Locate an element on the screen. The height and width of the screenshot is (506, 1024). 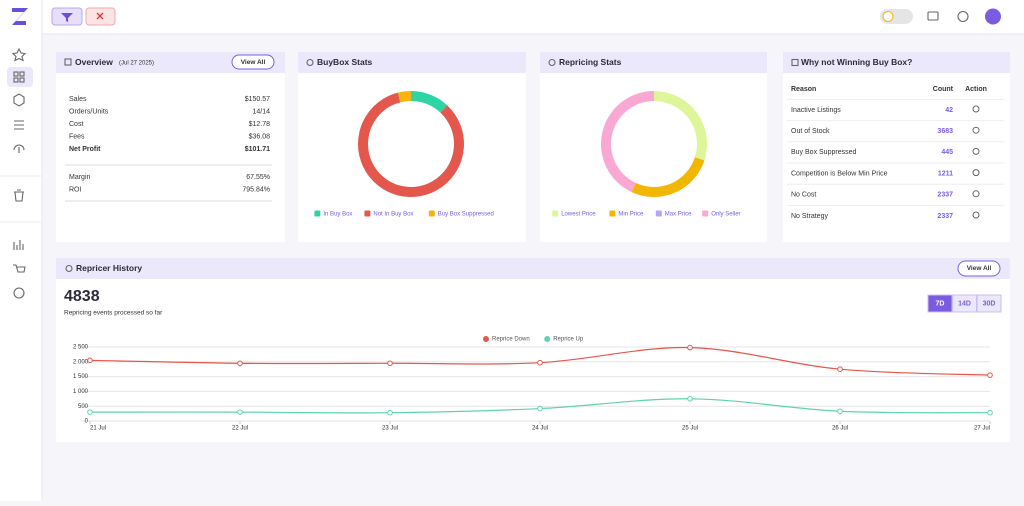
count: 445 is located at coordinates (947, 152).